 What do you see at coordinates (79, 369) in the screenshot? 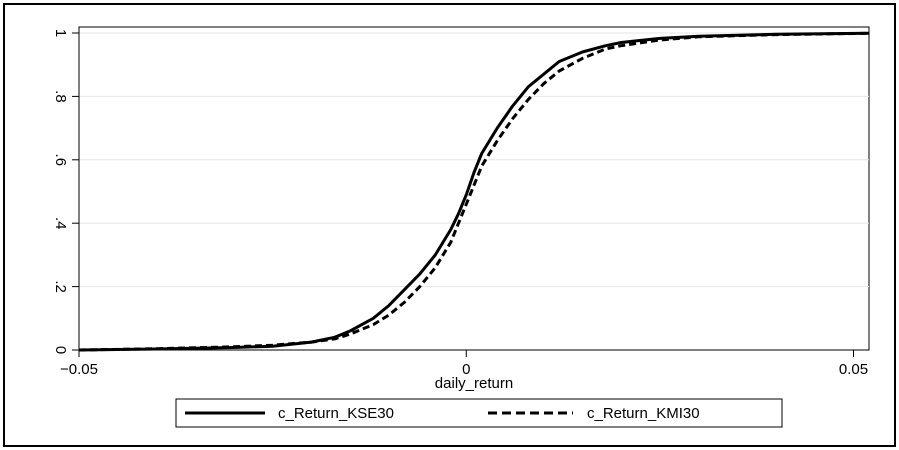
I see `x-tick-label: −0.05` at bounding box center [79, 369].